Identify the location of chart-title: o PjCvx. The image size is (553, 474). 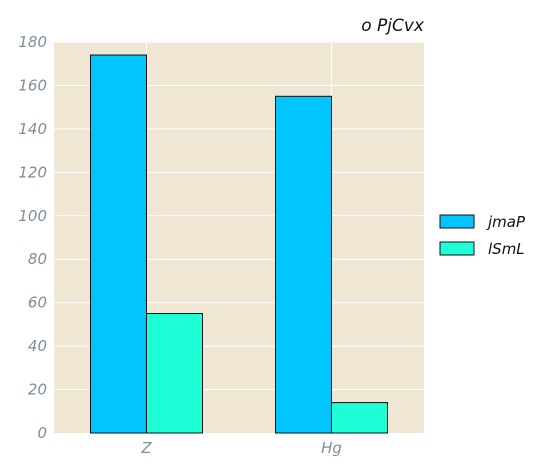
(393, 26).